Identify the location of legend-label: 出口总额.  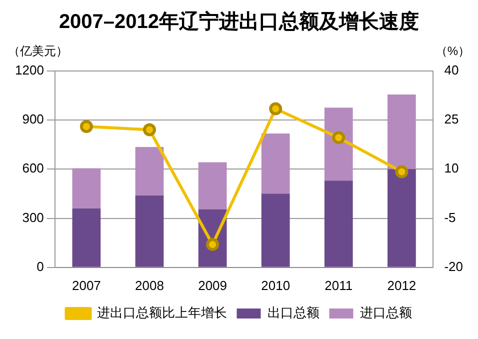
(293, 312).